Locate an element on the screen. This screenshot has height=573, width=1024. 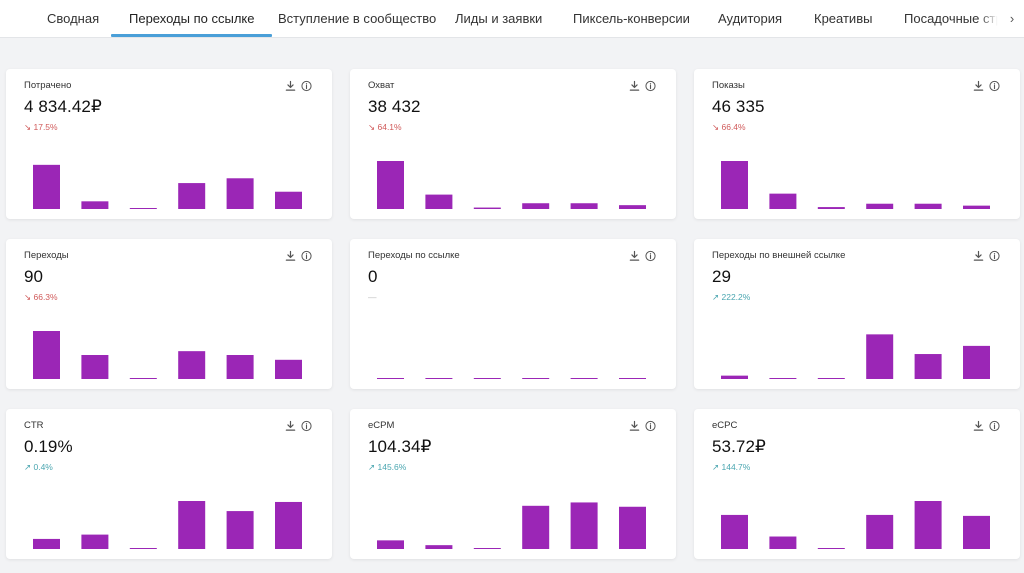
tab-audience: Аудитория is located at coordinates (750, 18).